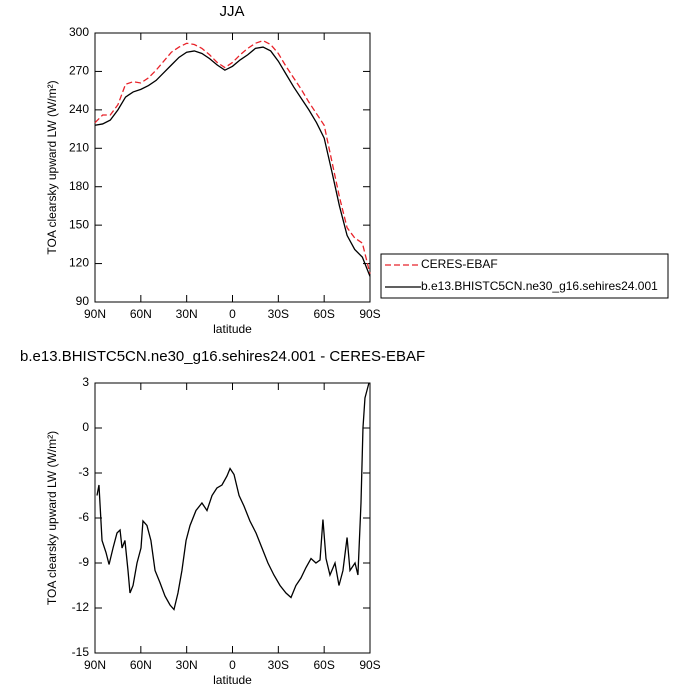 The width and height of the screenshot is (700, 700). What do you see at coordinates (81, 607) in the screenshot?
I see `y-tick-label: -12` at bounding box center [81, 607].